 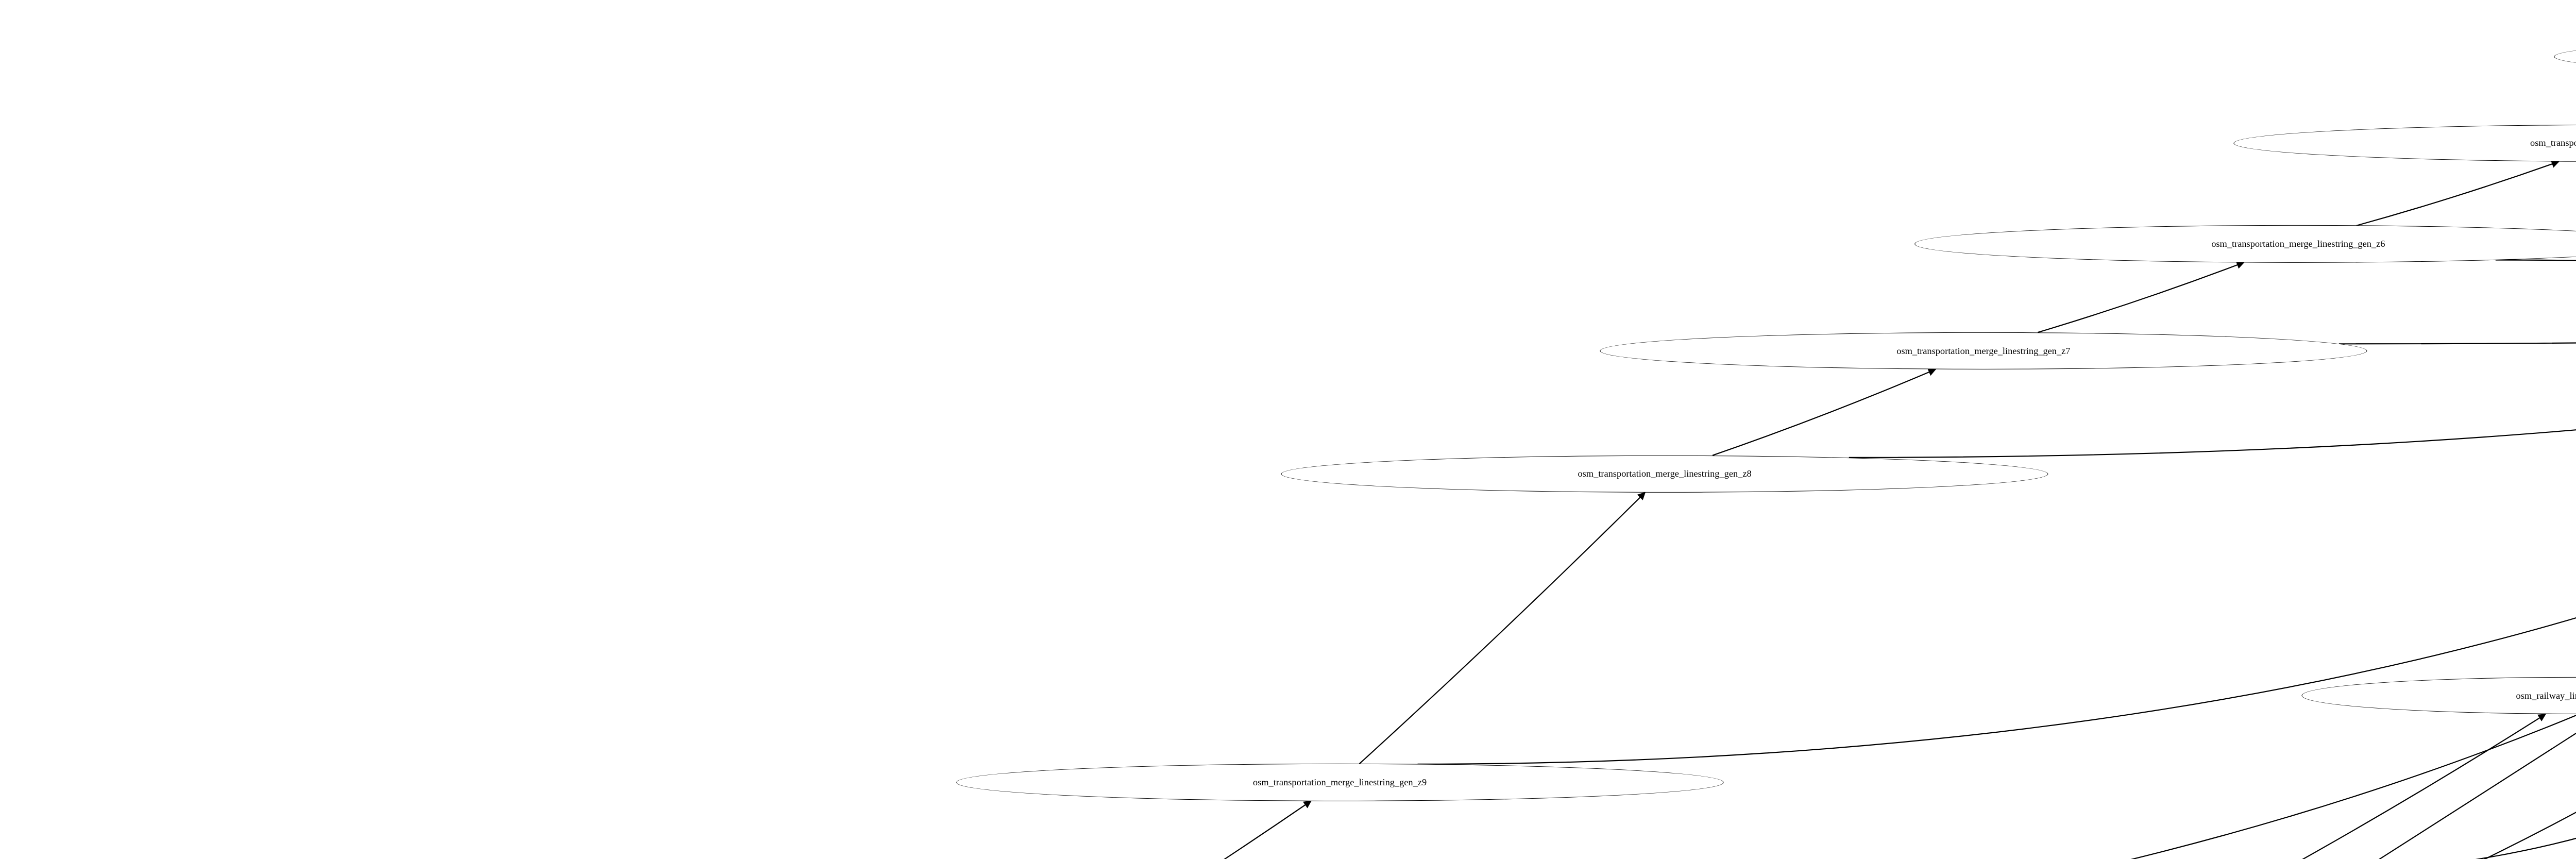 What do you see at coordinates (1996, 691) in the screenshot?
I see `edge-osm_transportation_merge_linestring_gen_z9-to-layer-transportation` at bounding box center [1996, 691].